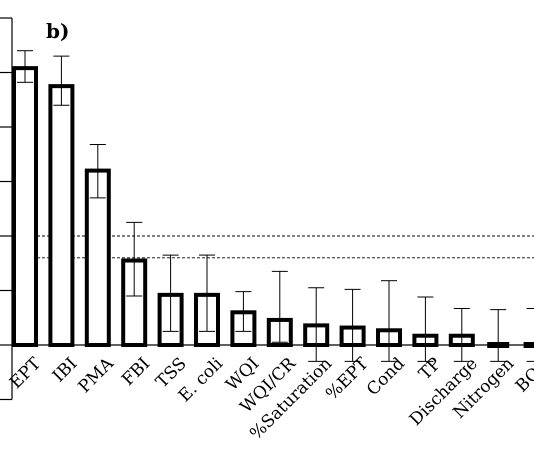  Describe the element at coordinates (57, 31) in the screenshot. I see `panel-label: b)` at that location.